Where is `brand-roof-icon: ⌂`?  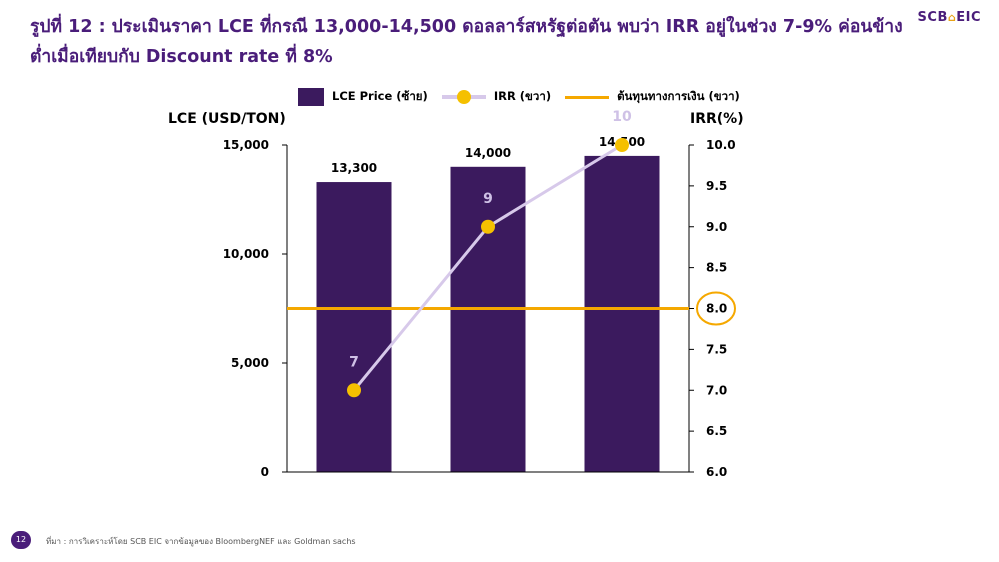
brand-roof-icon: ⌂ is located at coordinates (952, 17).